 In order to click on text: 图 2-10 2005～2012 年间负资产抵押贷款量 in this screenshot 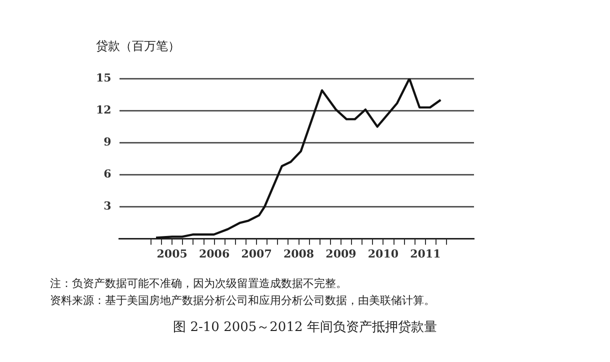, I will do `click(305, 327)`.